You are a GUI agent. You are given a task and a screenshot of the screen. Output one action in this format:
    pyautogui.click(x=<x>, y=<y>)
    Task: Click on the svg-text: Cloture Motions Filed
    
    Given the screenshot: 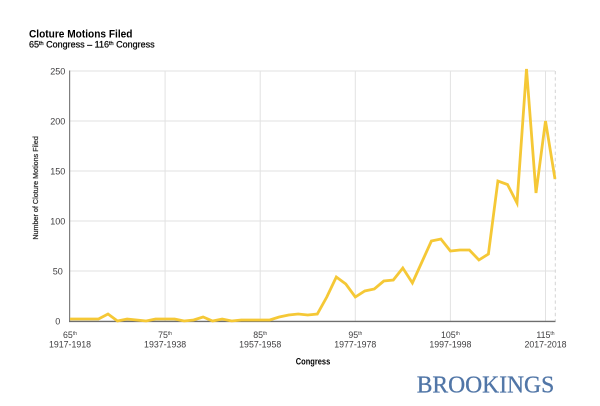 What is the action you would take?
    pyautogui.click(x=81, y=34)
    